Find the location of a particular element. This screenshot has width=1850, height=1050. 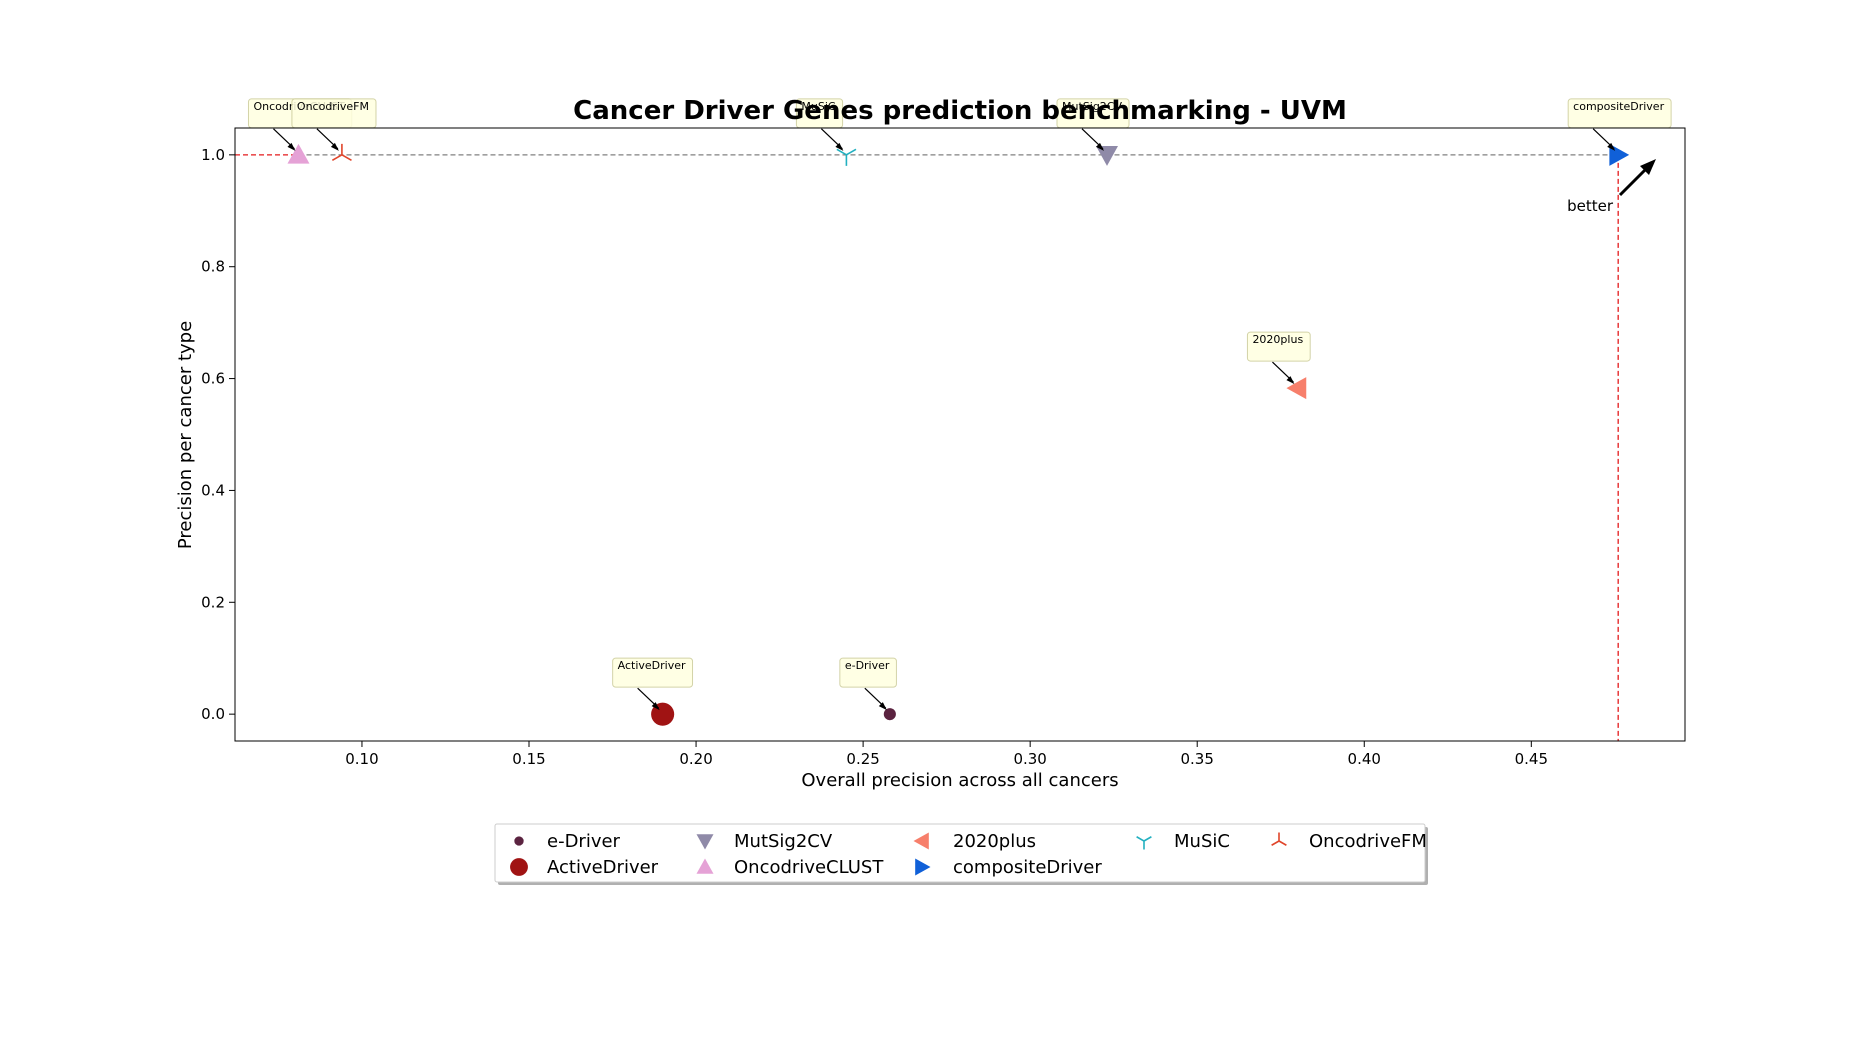

legend-item-music: MuSiC is located at coordinates (1183, 841).